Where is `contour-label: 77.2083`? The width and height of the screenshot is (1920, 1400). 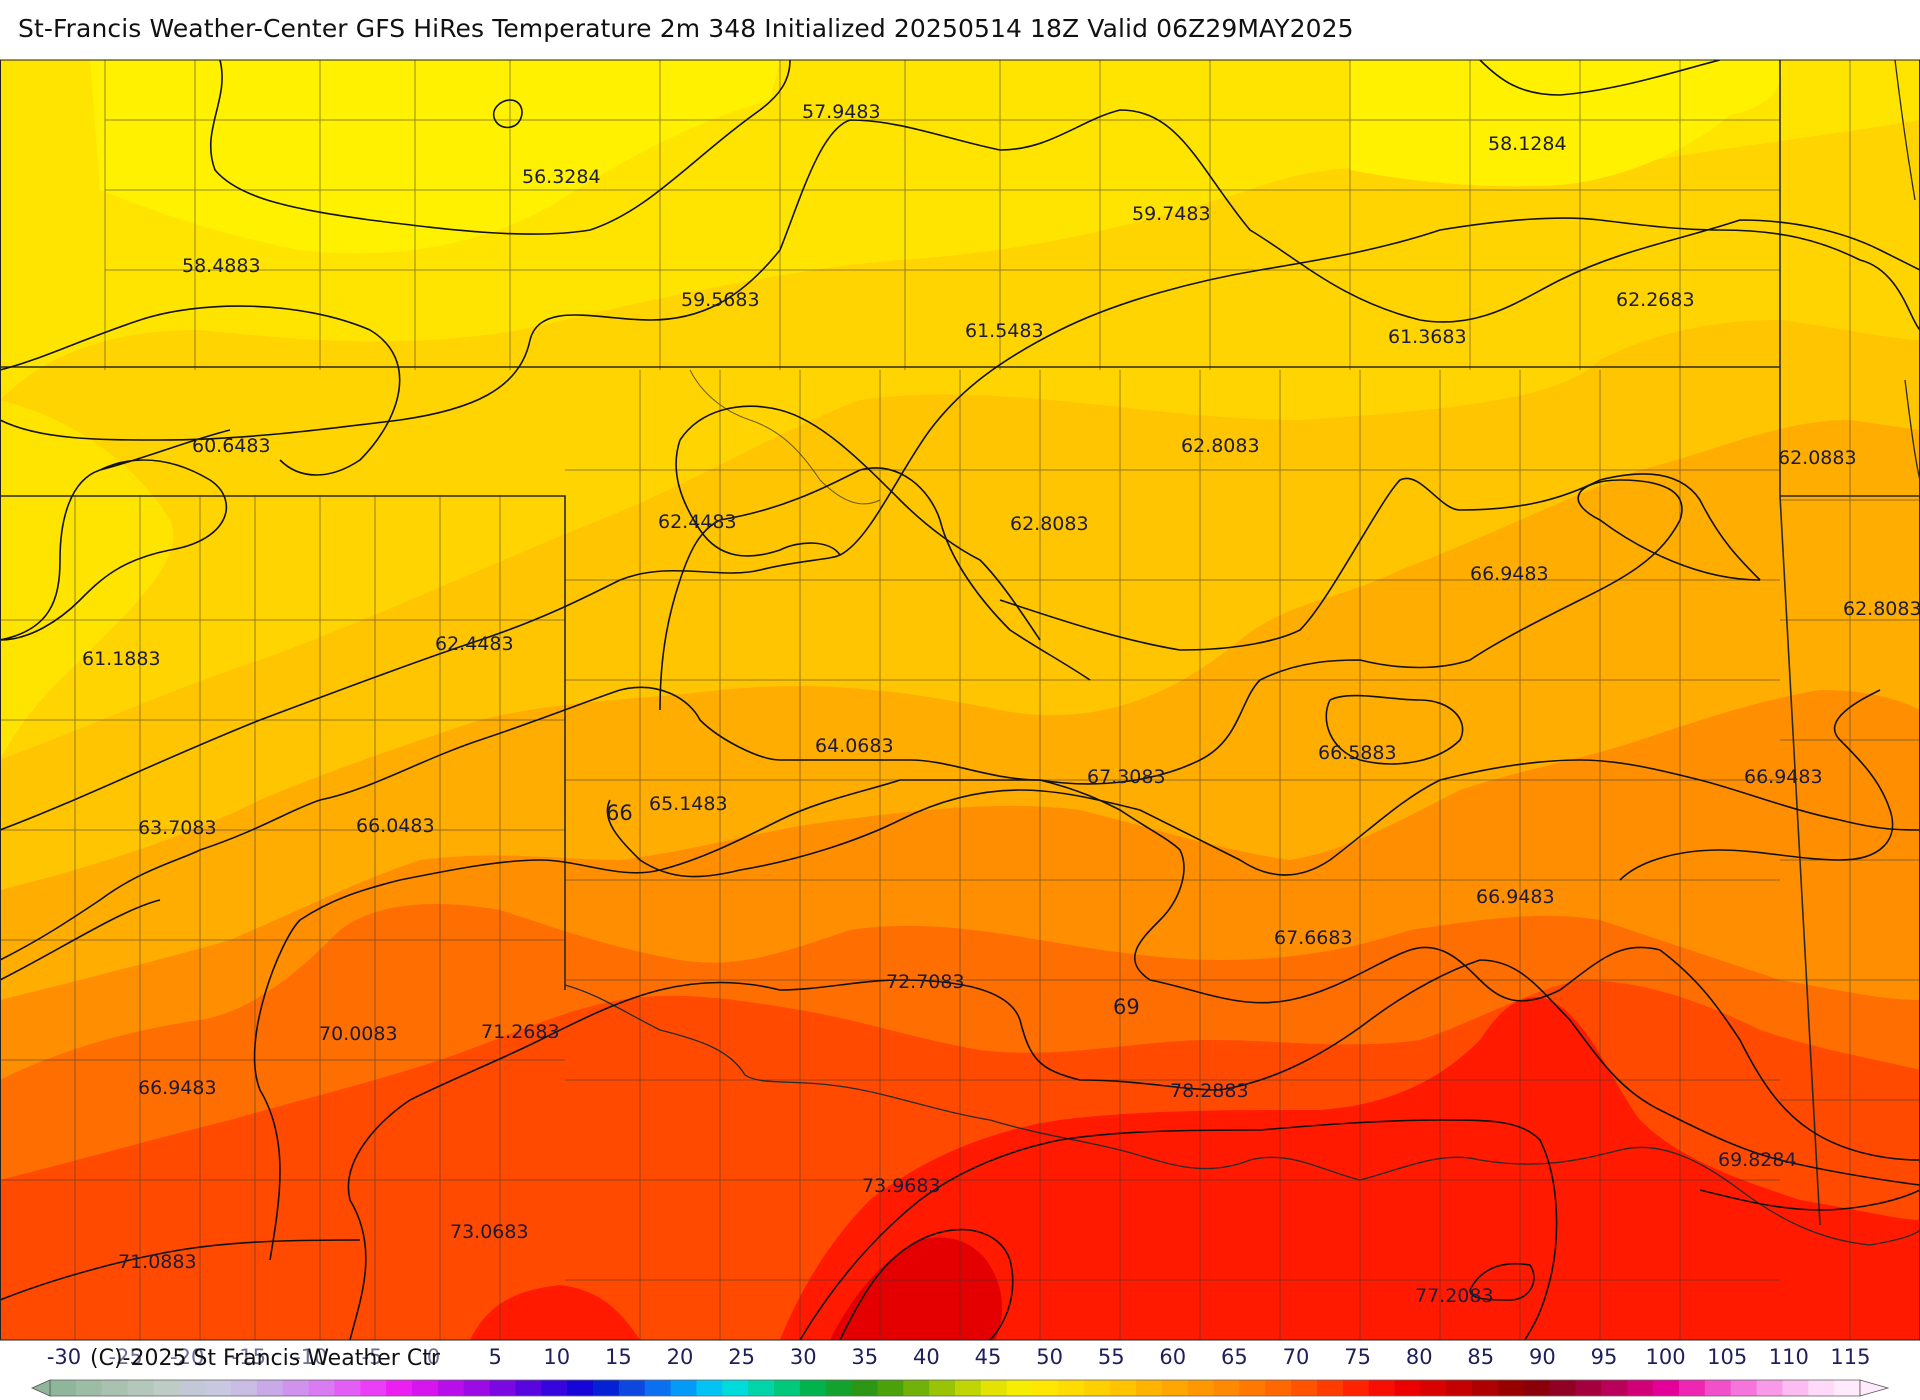
contour-label: 77.2083 is located at coordinates (1454, 1296).